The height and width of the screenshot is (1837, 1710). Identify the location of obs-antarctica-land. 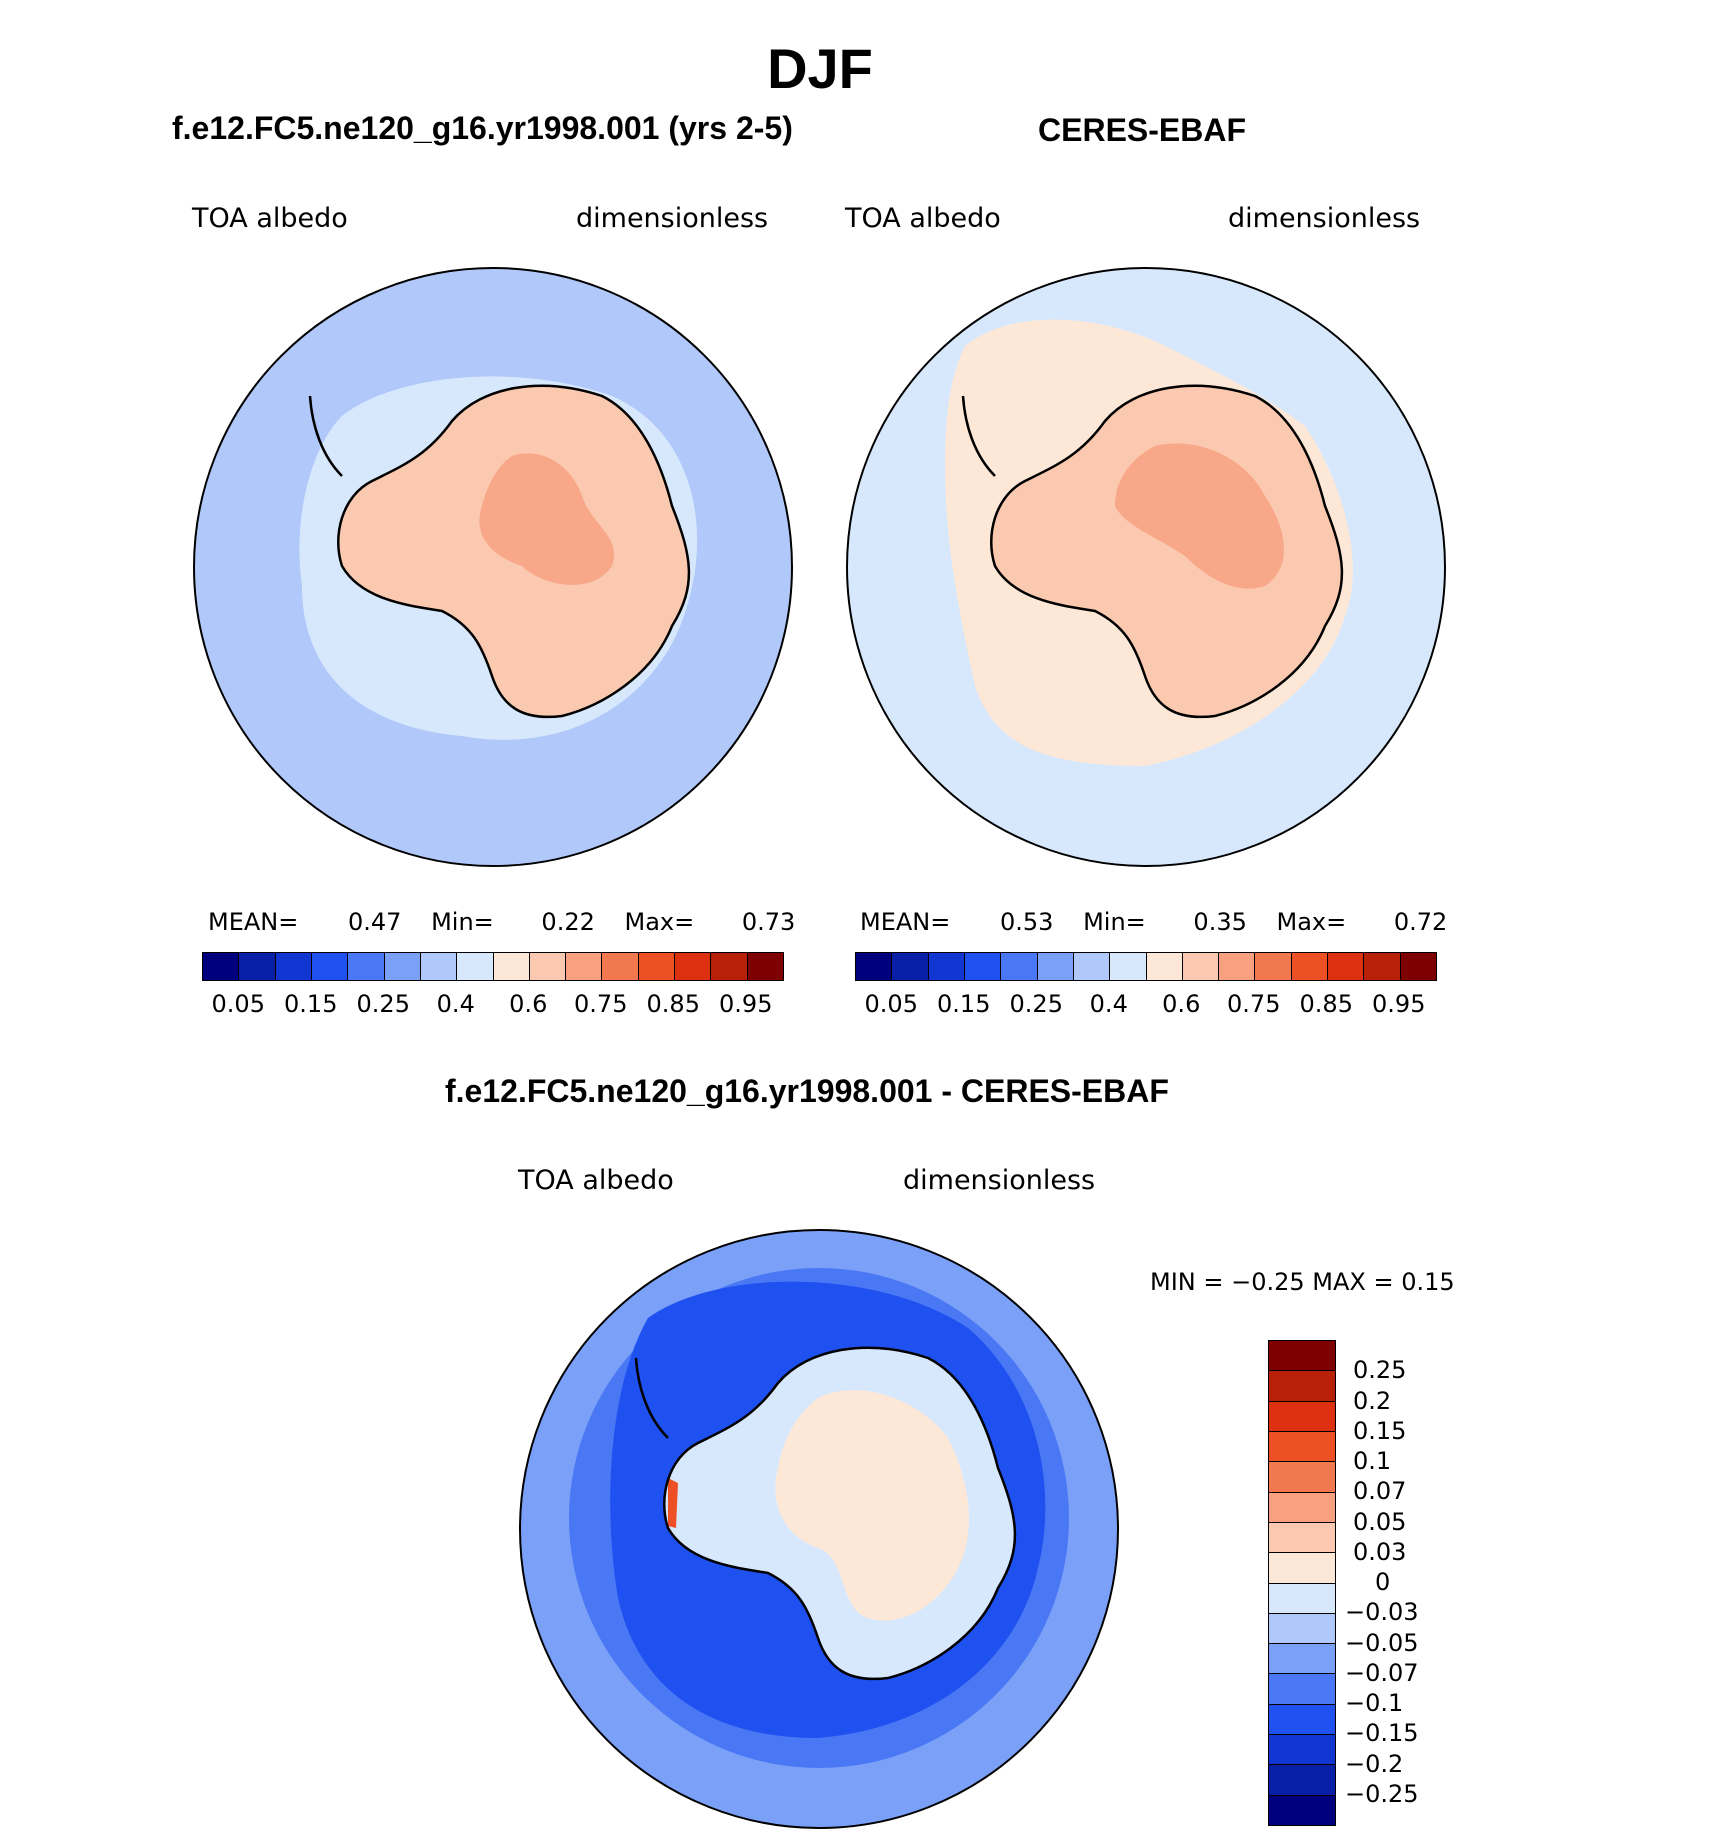
(1166, 551).